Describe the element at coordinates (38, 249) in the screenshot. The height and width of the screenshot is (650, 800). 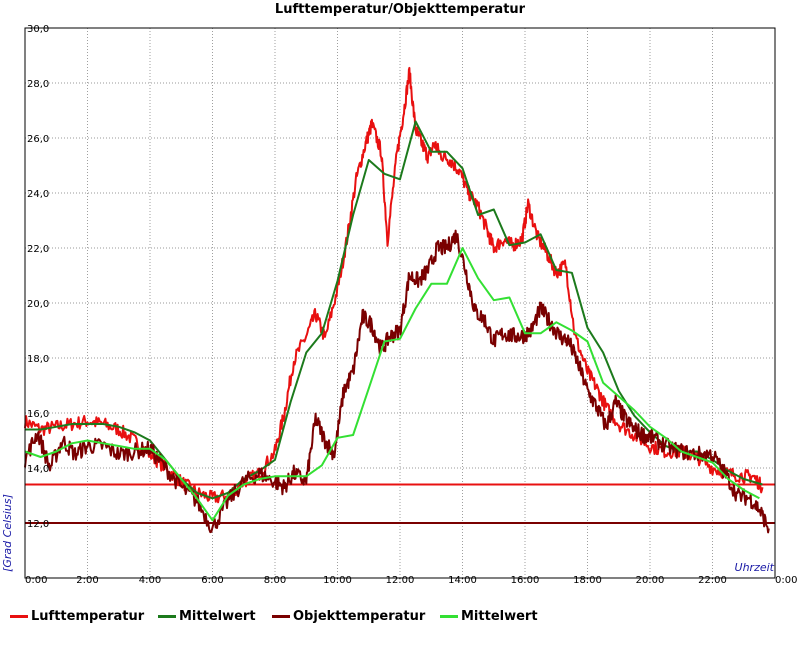
I see `y-tick-label: 22,0` at that location.